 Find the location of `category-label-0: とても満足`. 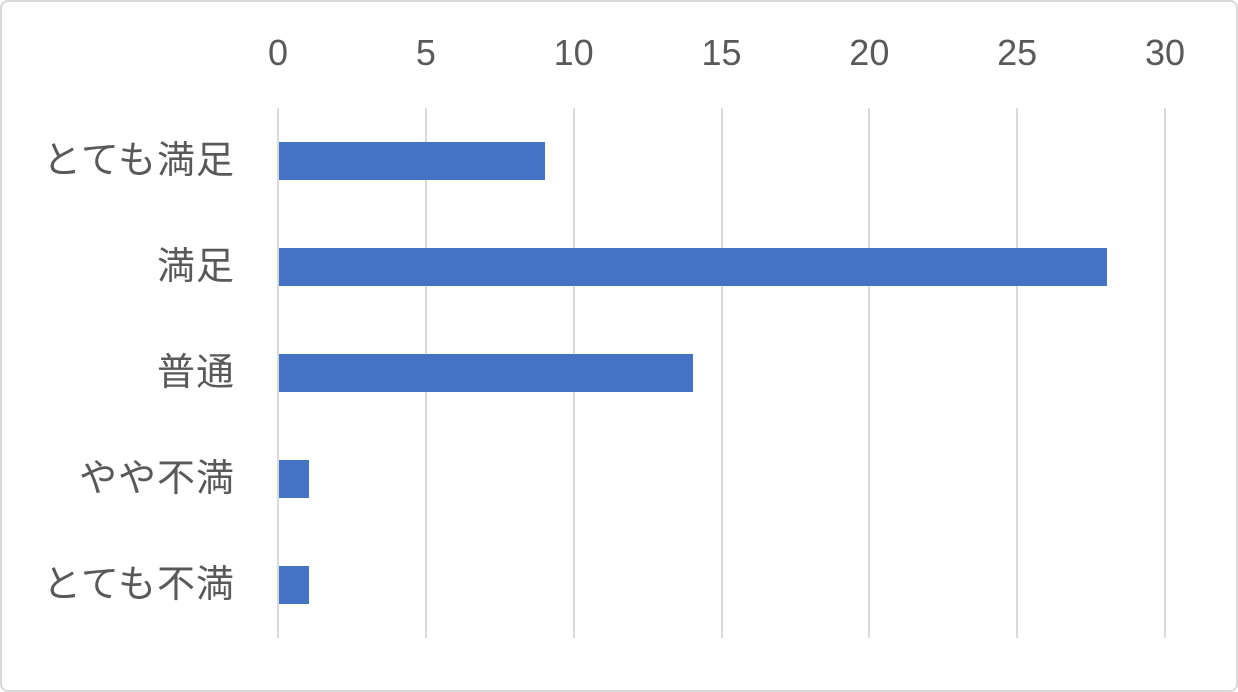

category-label-0: とても満足 is located at coordinates (139, 161).